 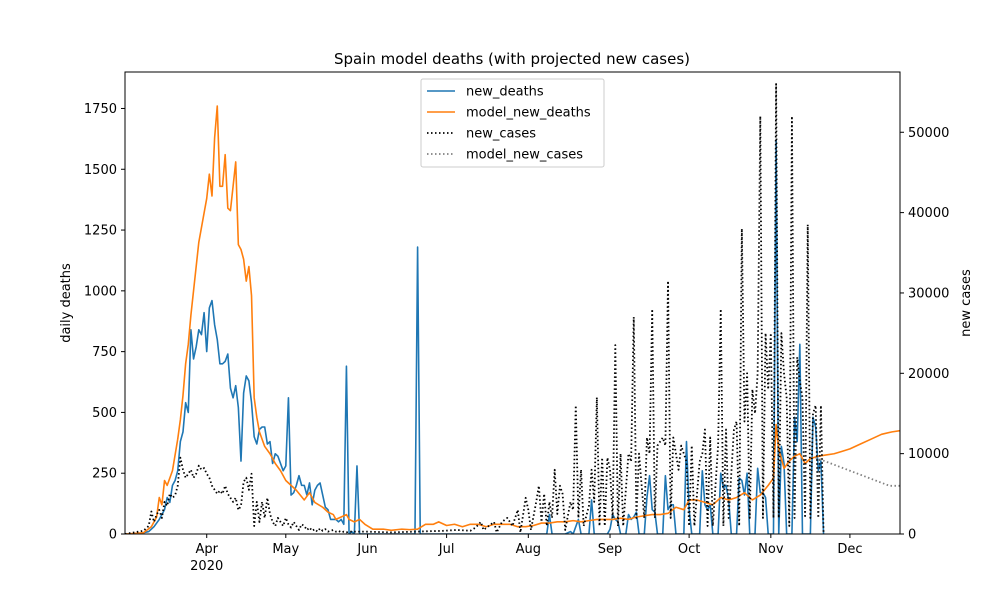 What do you see at coordinates (528, 113) in the screenshot?
I see `legend-label-model-new-deaths: model_new_deaths` at bounding box center [528, 113].